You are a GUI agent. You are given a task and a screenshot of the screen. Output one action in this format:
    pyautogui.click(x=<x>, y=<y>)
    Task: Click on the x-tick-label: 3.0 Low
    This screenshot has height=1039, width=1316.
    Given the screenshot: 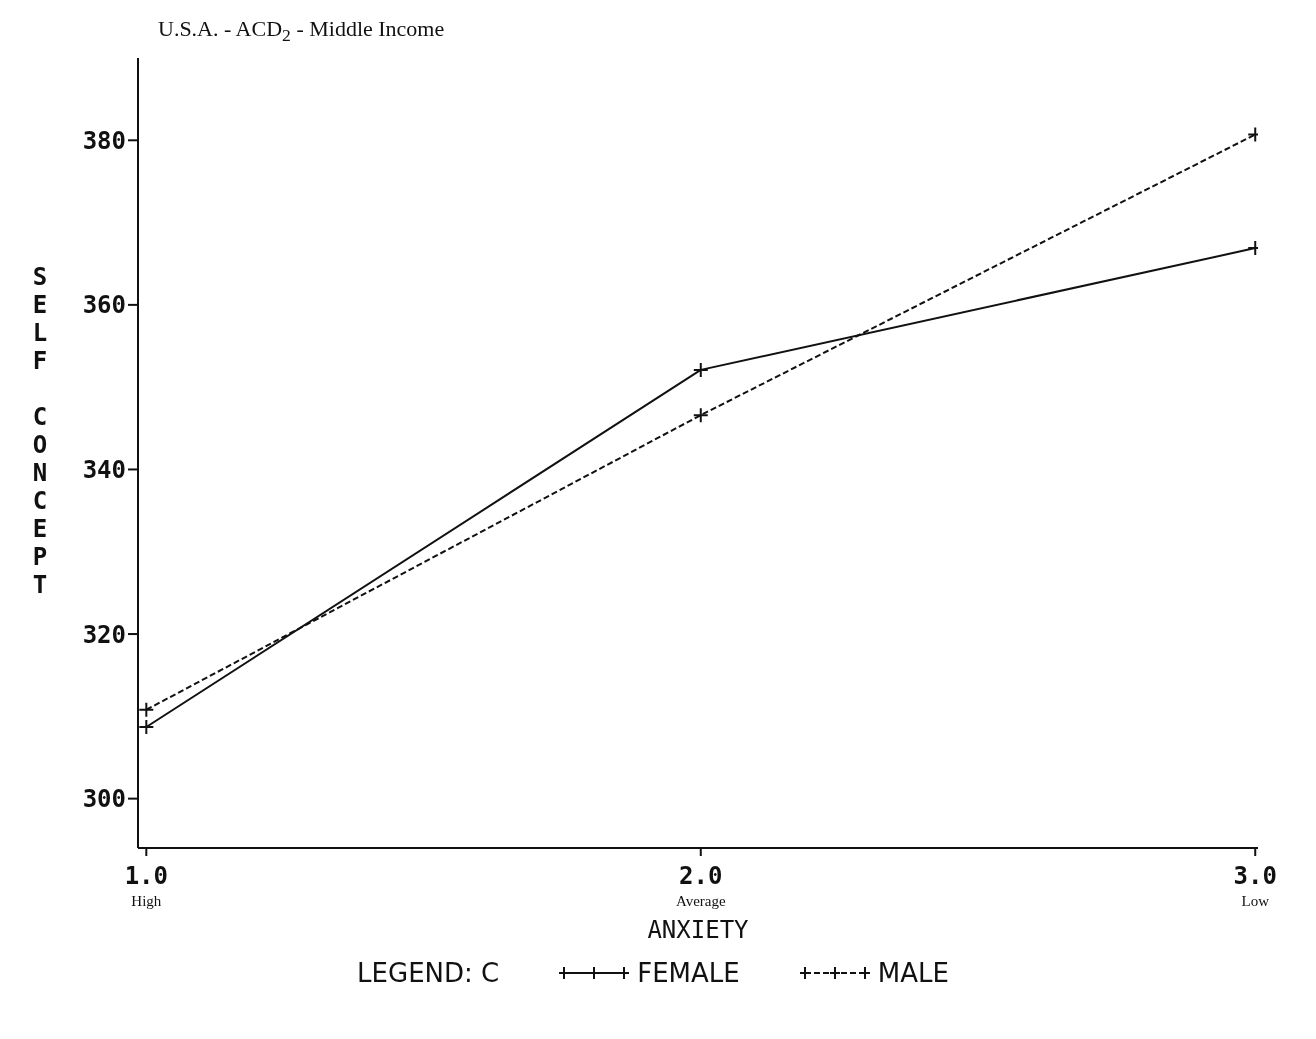 What is the action you would take?
    pyautogui.click(x=1255, y=885)
    